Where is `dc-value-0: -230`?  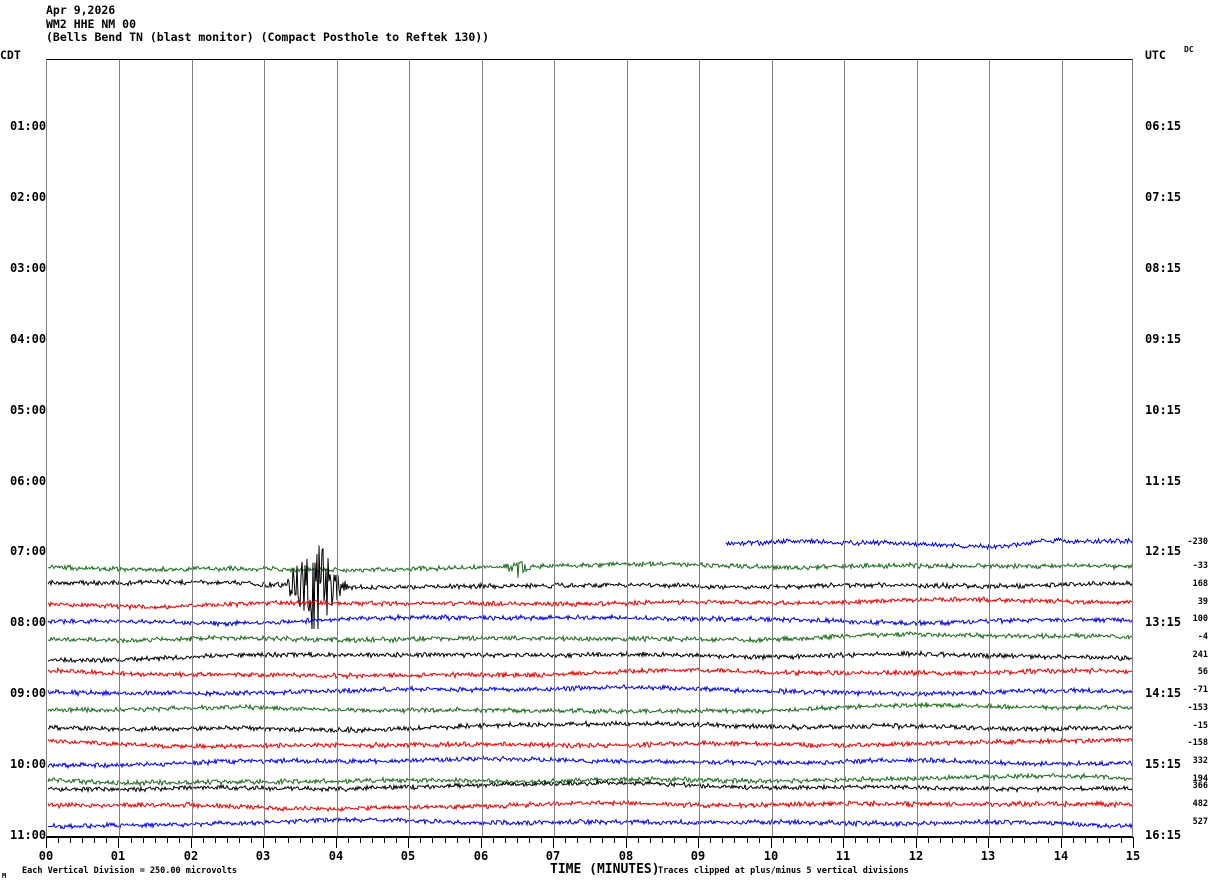 dc-value-0: -230 is located at coordinates (1197, 542).